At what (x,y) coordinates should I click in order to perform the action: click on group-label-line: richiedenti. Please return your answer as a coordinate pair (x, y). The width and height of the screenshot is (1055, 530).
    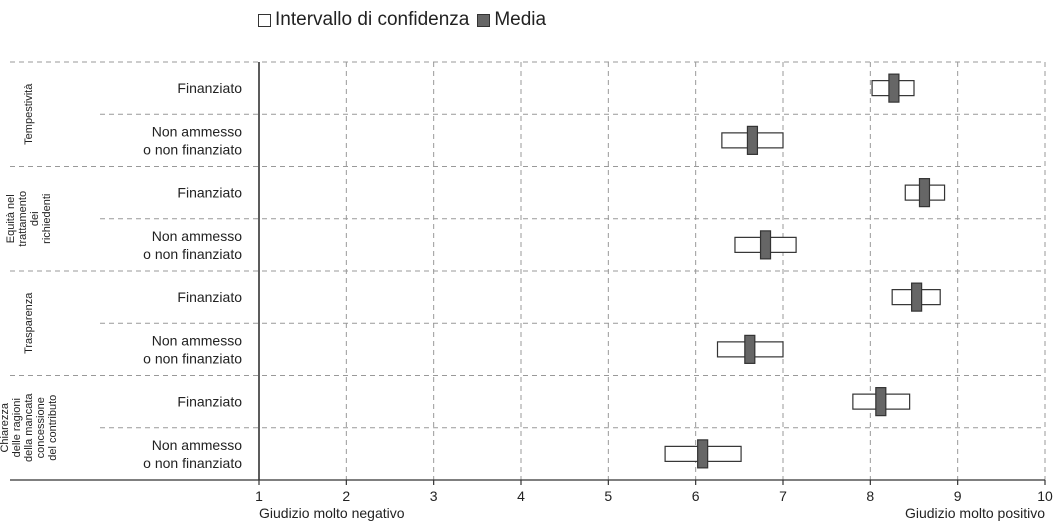
    Looking at the image, I should click on (47, 219).